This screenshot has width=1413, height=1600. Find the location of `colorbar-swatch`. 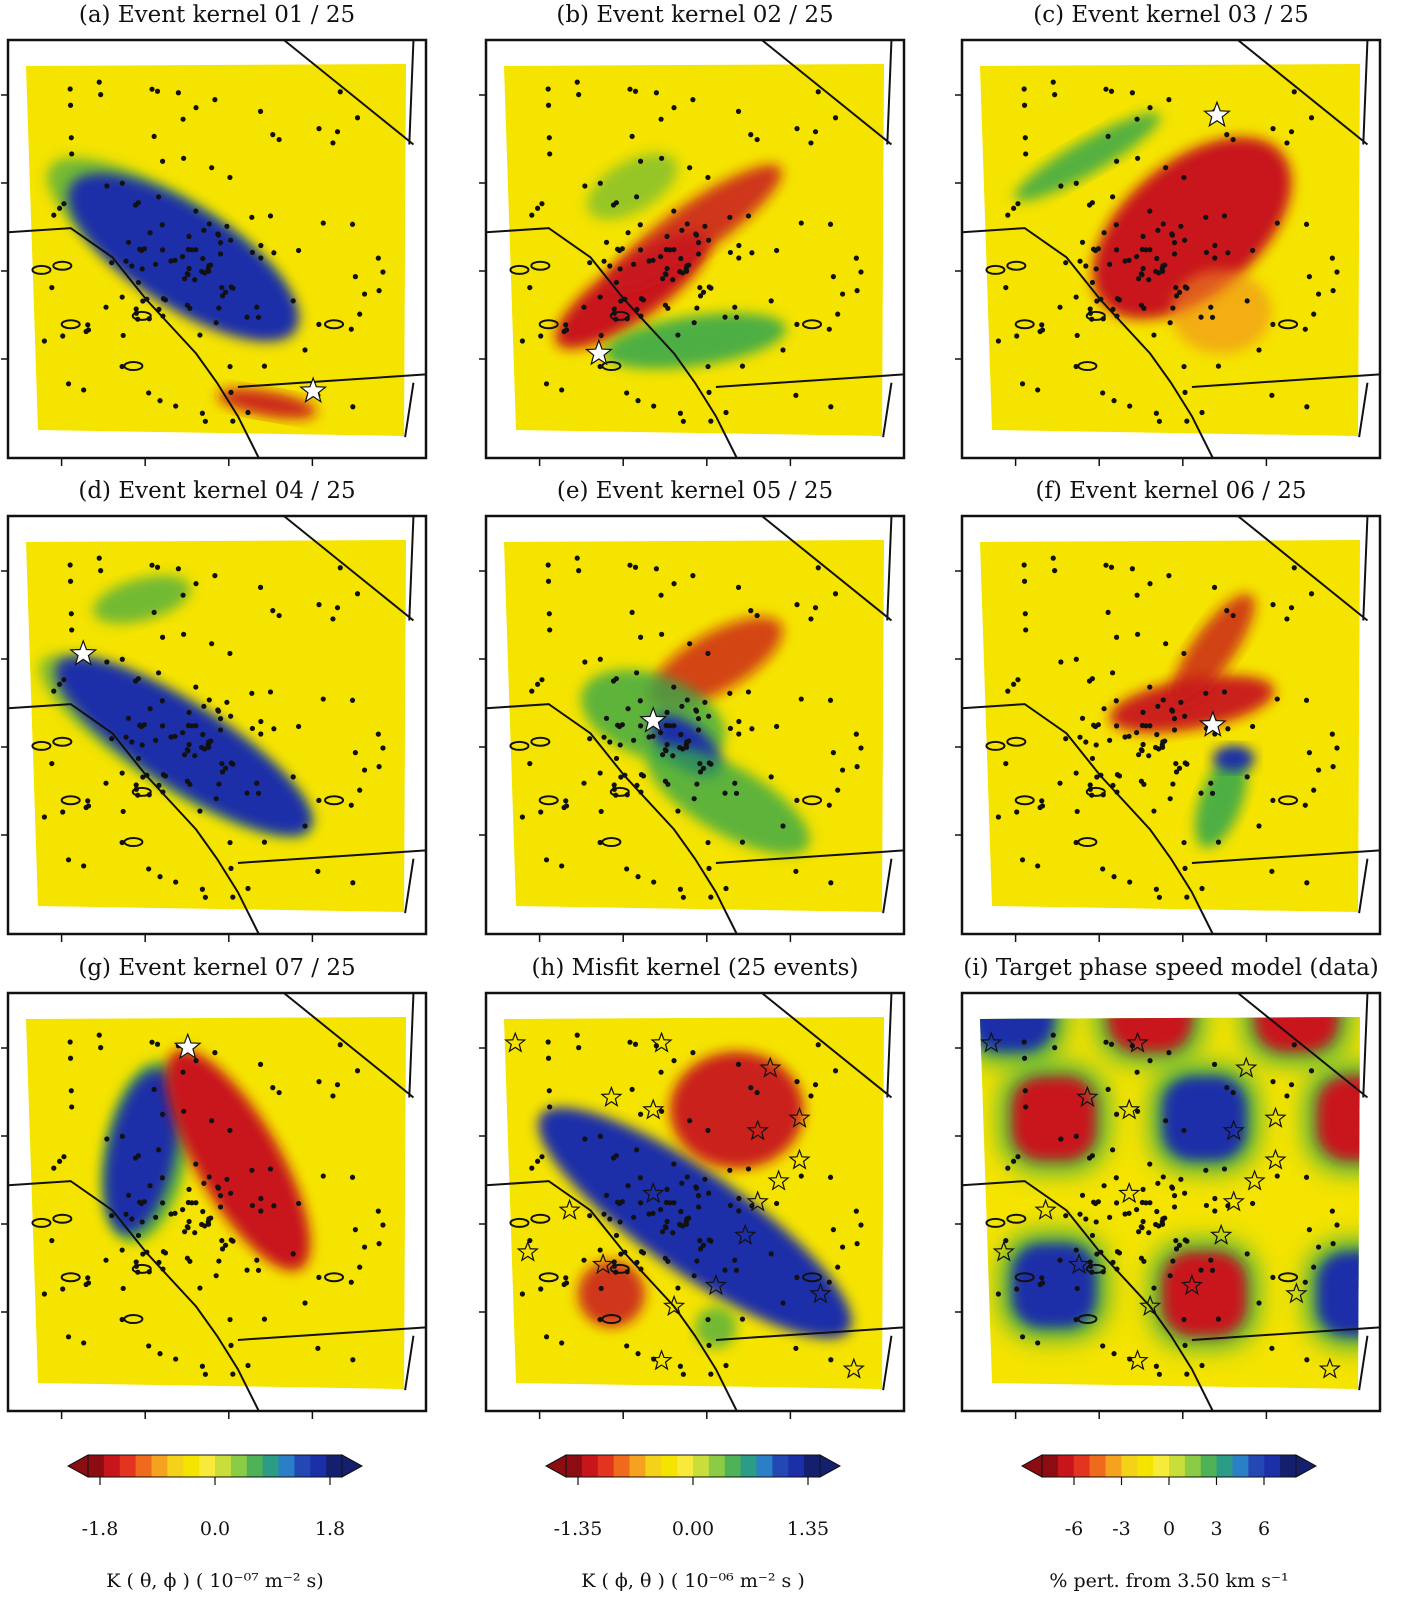

colorbar-swatch is located at coordinates (1288, 1466).